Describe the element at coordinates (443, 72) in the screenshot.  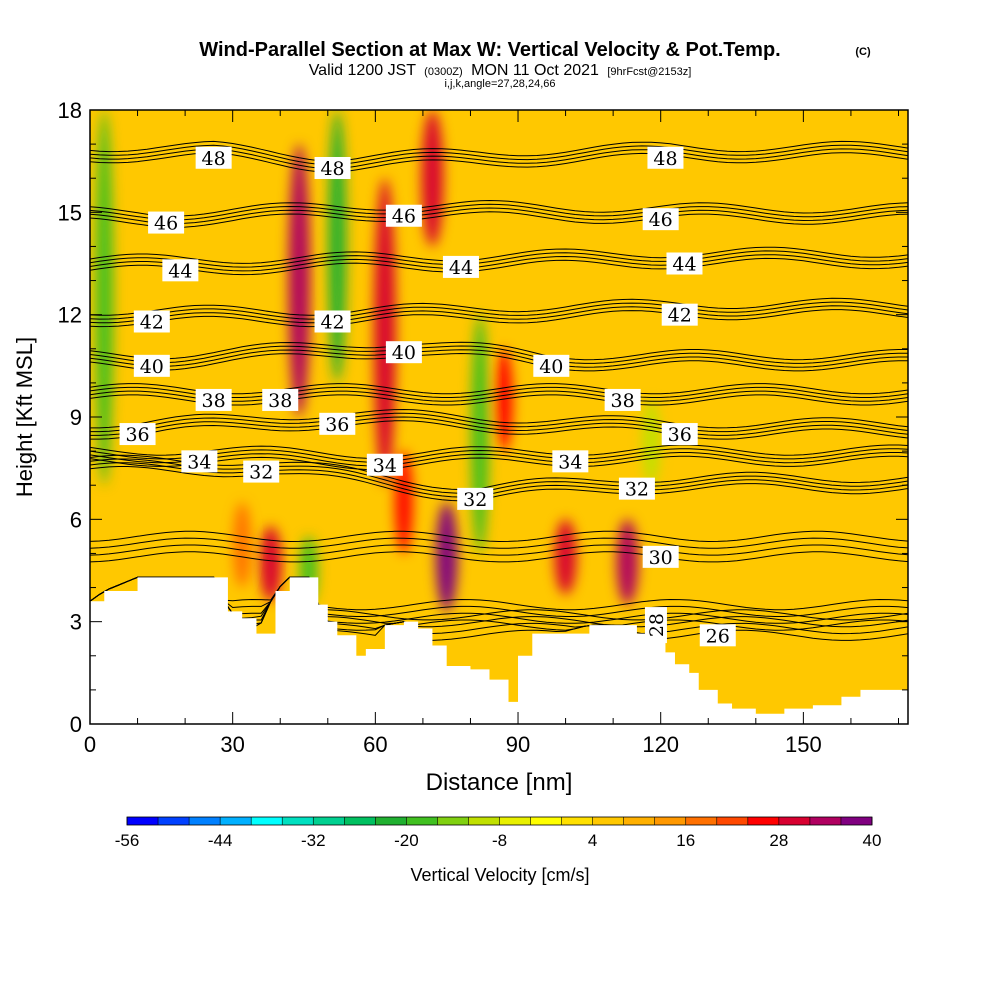
I see `subtitle-utc: (0300Z)` at that location.